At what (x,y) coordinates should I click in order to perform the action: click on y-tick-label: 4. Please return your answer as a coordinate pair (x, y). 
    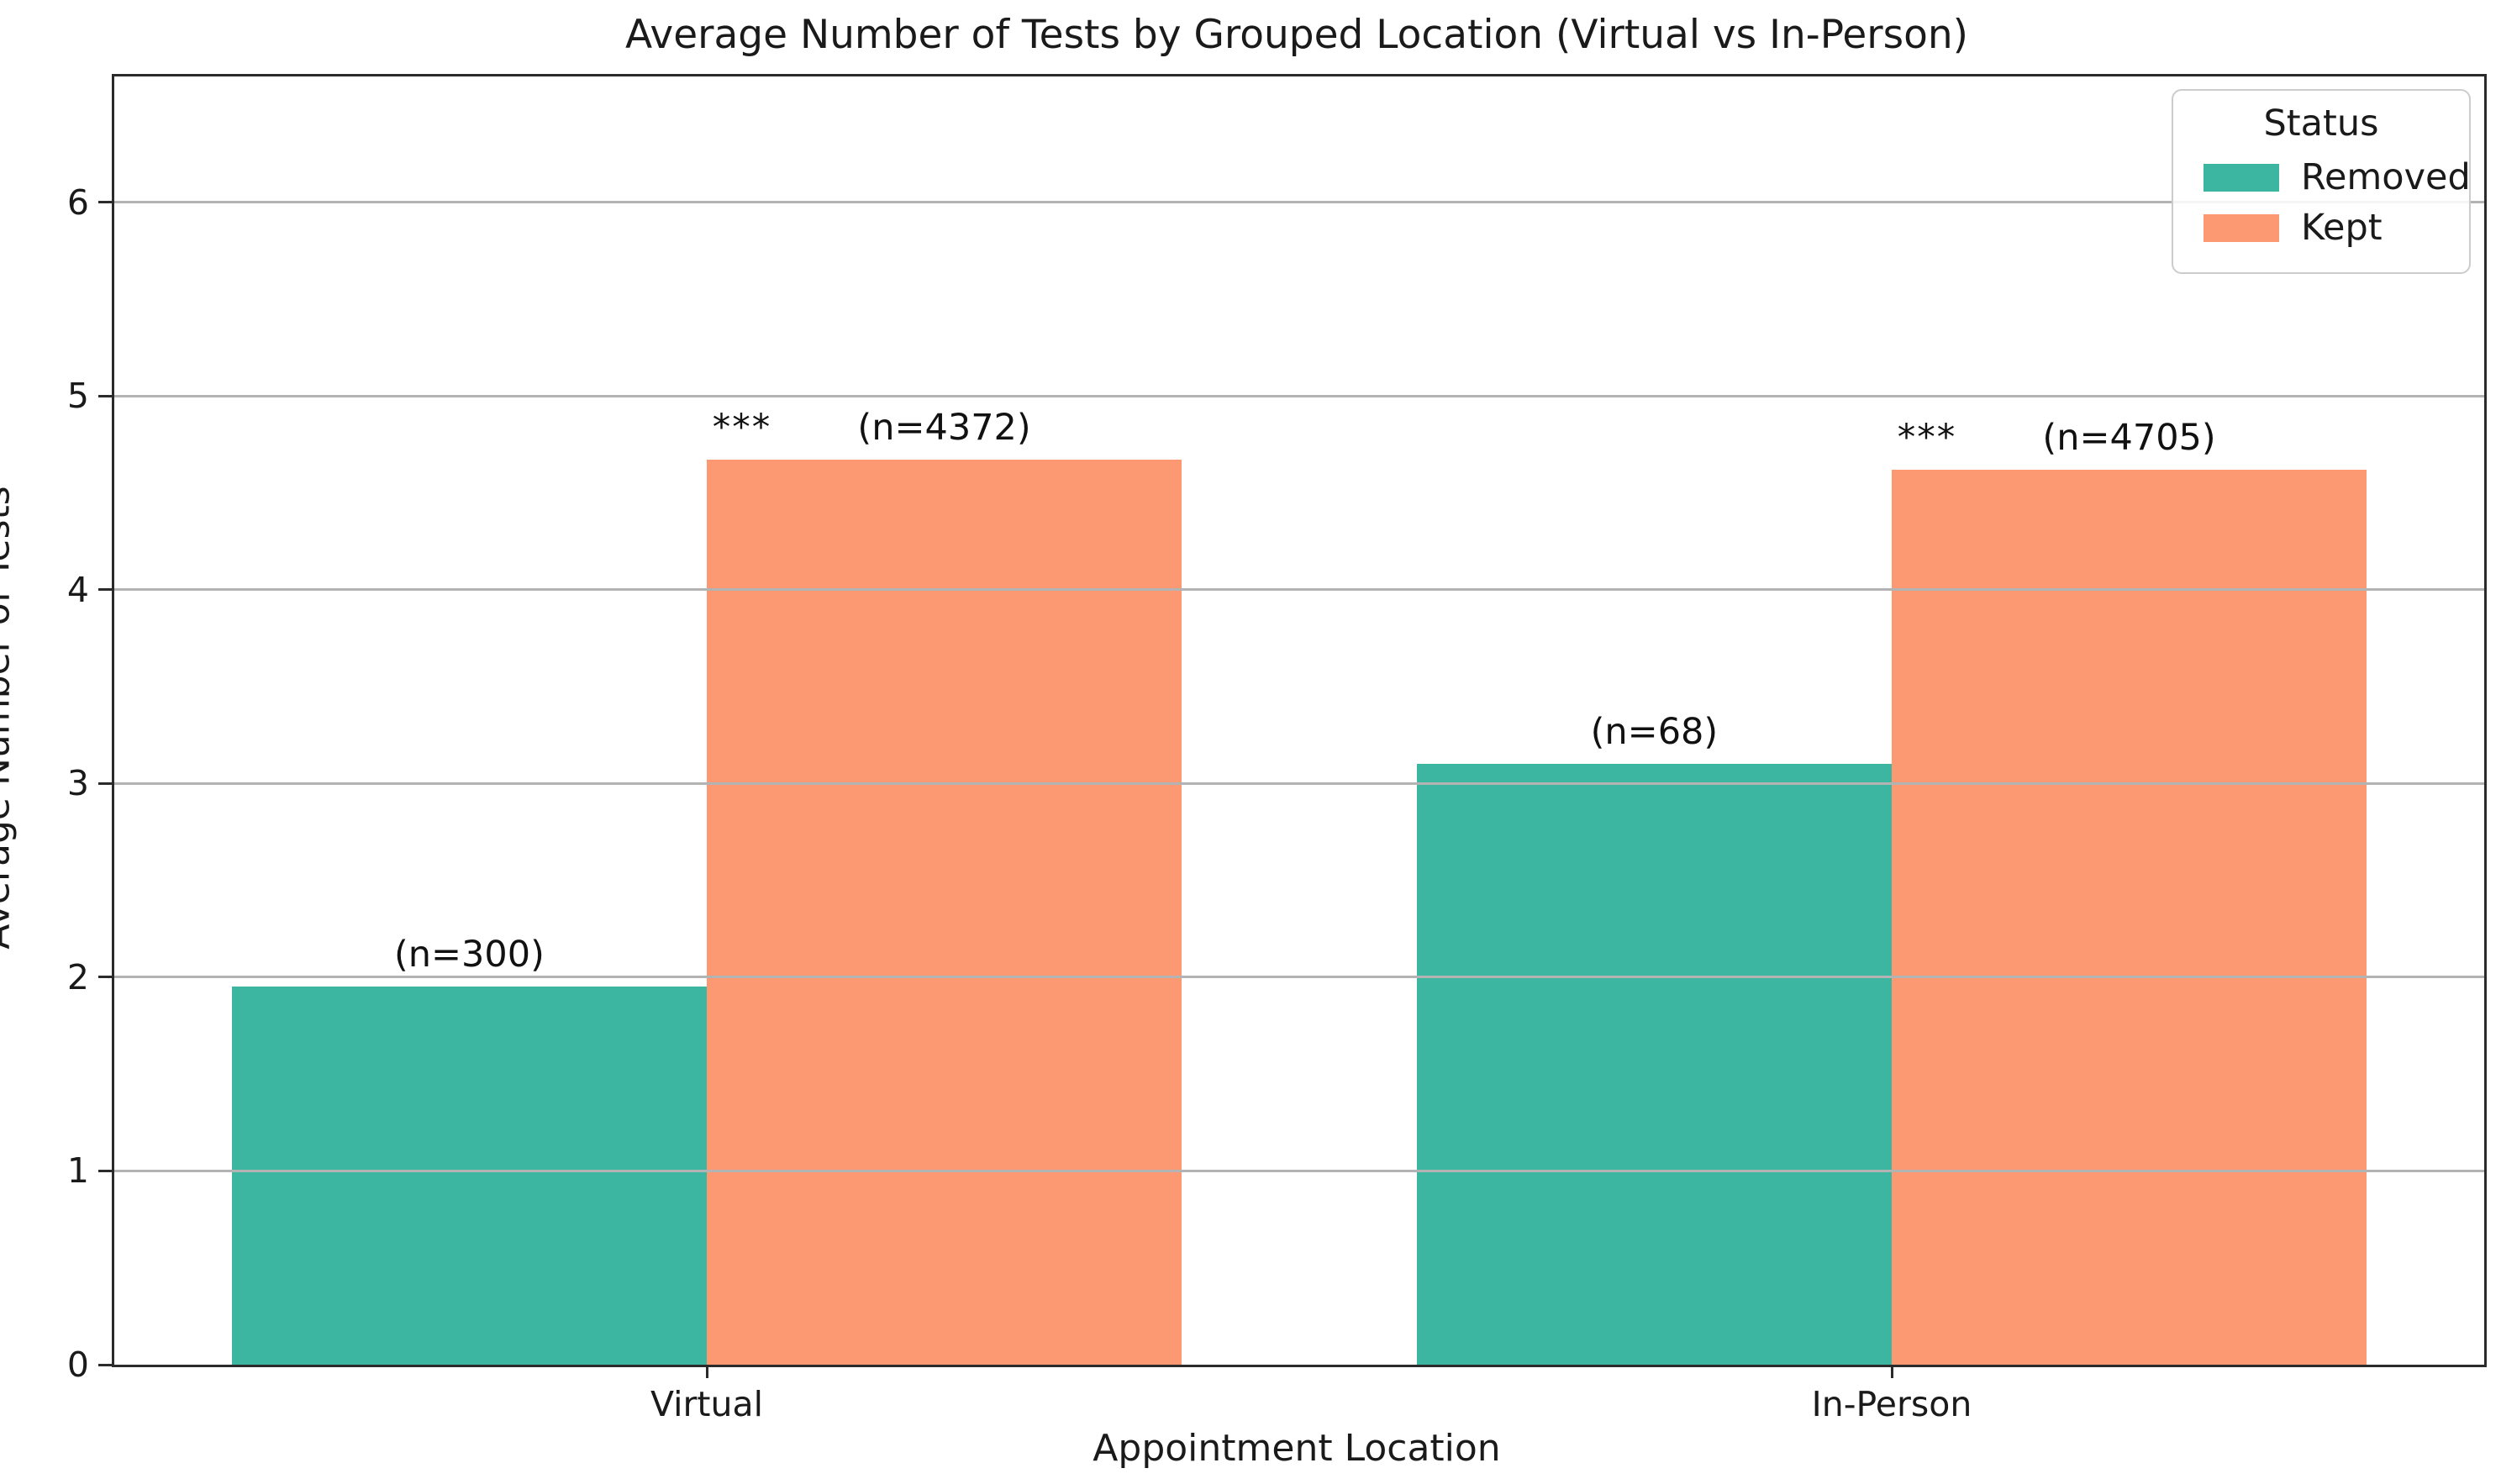
    Looking at the image, I should click on (77, 589).